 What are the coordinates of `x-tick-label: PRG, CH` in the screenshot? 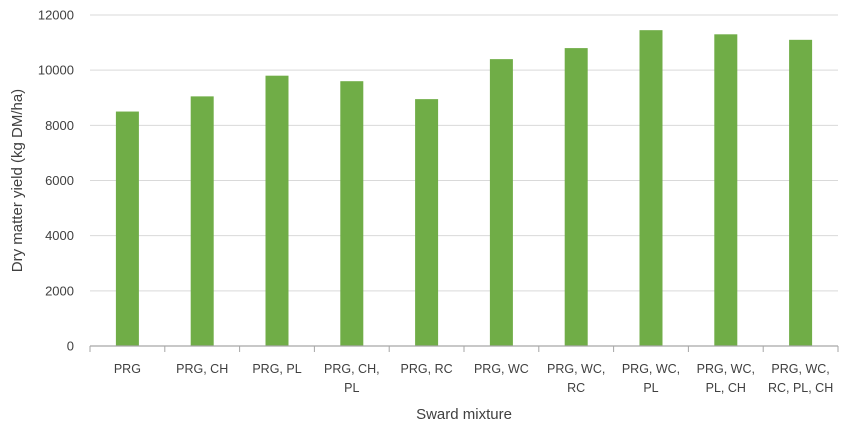 It's located at (202, 369).